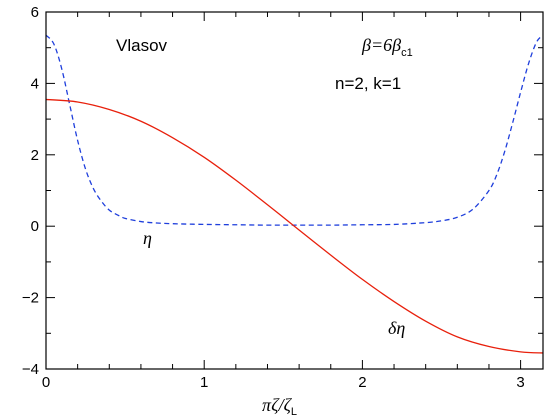  Describe the element at coordinates (35, 83) in the screenshot. I see `y-tick-label: 4` at that location.